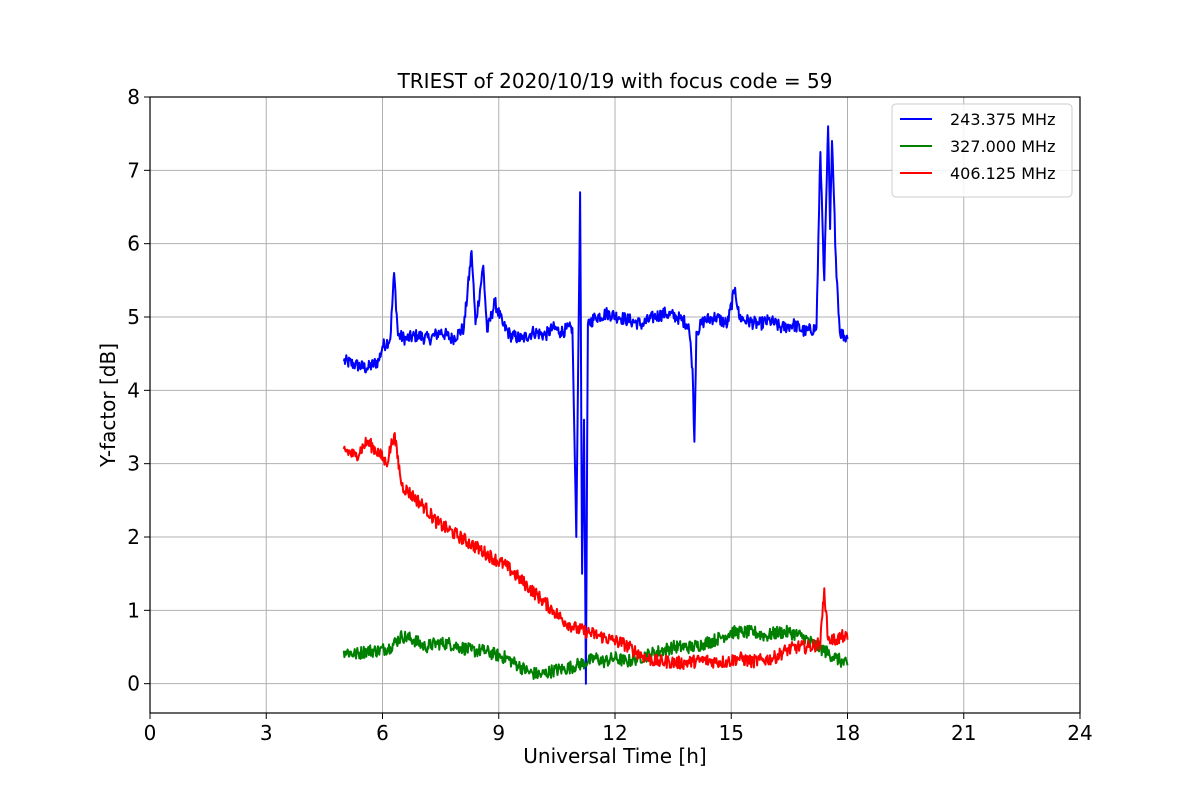 The image size is (1200, 800). What do you see at coordinates (133, 390) in the screenshot?
I see `y-tick-label: 4` at bounding box center [133, 390].